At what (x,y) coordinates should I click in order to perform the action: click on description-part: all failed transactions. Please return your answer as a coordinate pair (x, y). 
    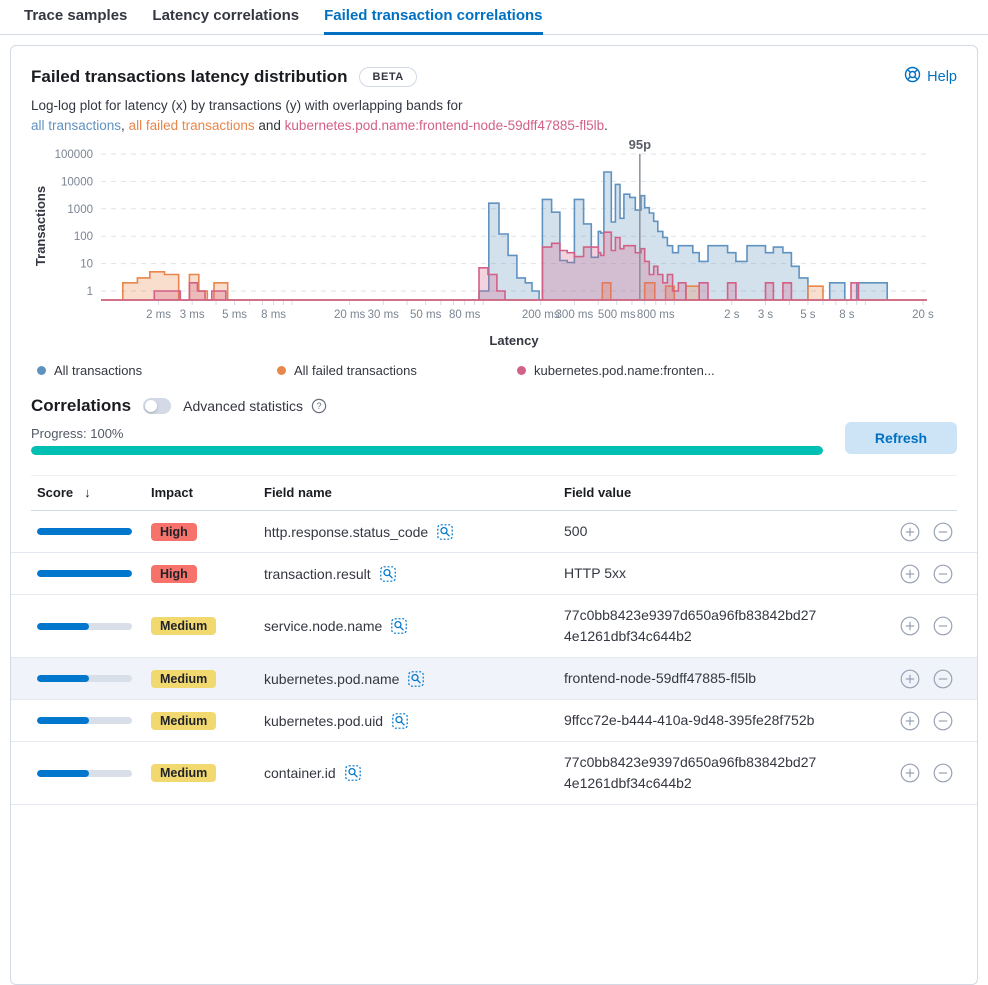
    Looking at the image, I should click on (191, 125).